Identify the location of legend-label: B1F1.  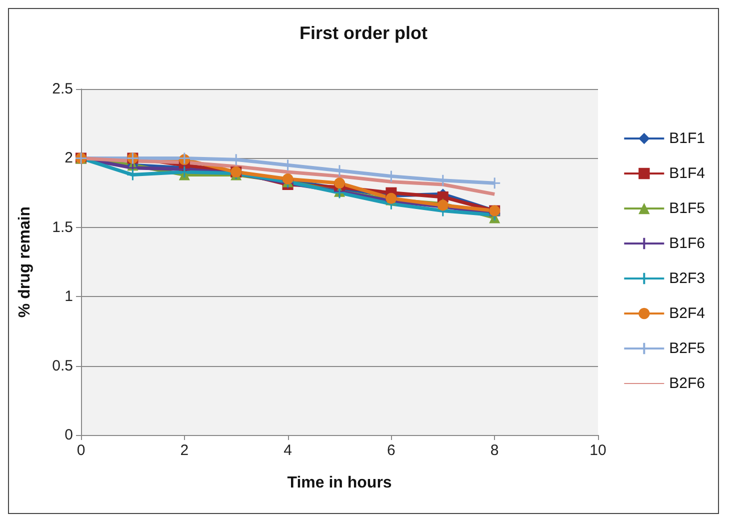
(687, 138).